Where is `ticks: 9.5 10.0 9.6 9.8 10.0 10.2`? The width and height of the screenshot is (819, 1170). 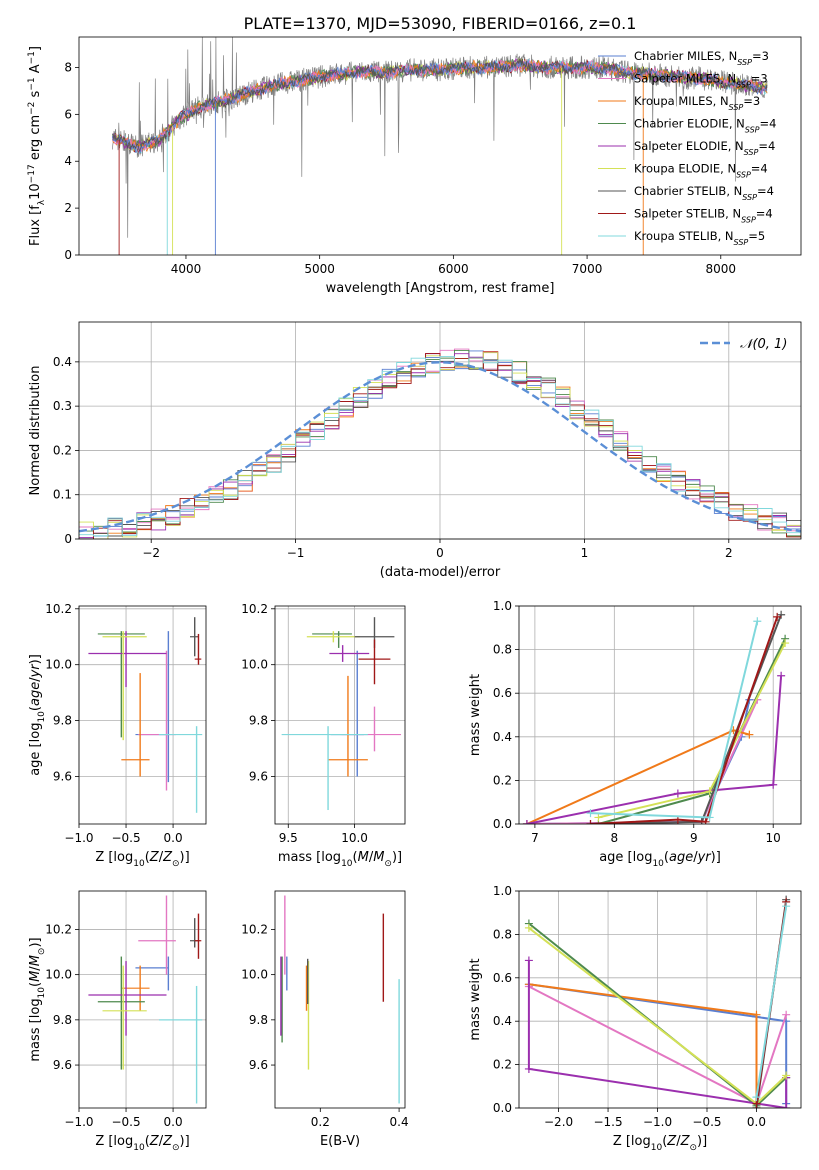
ticks: 9.5 10.0 9.6 9.8 10.0 10.2 is located at coordinates (304, 723).